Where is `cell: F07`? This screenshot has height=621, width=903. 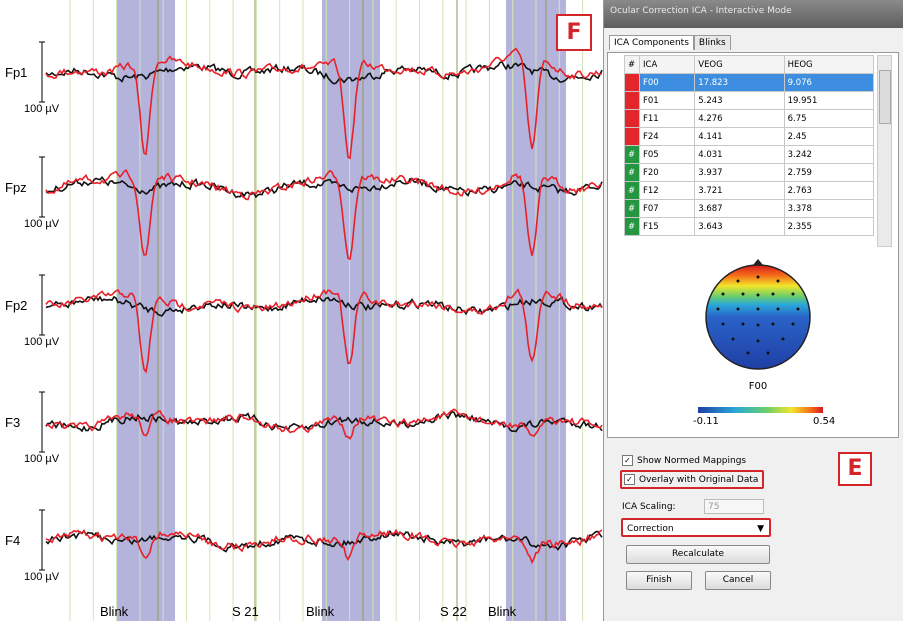
cell: F07 is located at coordinates (667, 208).